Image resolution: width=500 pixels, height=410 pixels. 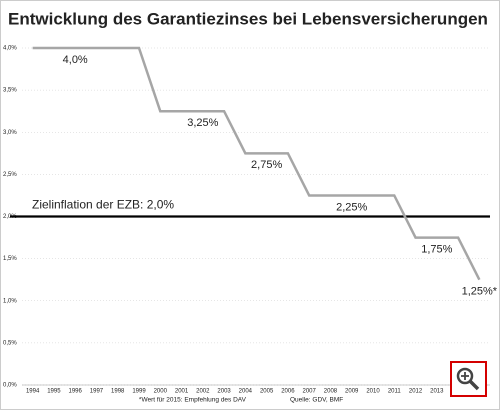 What do you see at coordinates (33, 392) in the screenshot?
I see `x-tick-label: 1994` at bounding box center [33, 392].